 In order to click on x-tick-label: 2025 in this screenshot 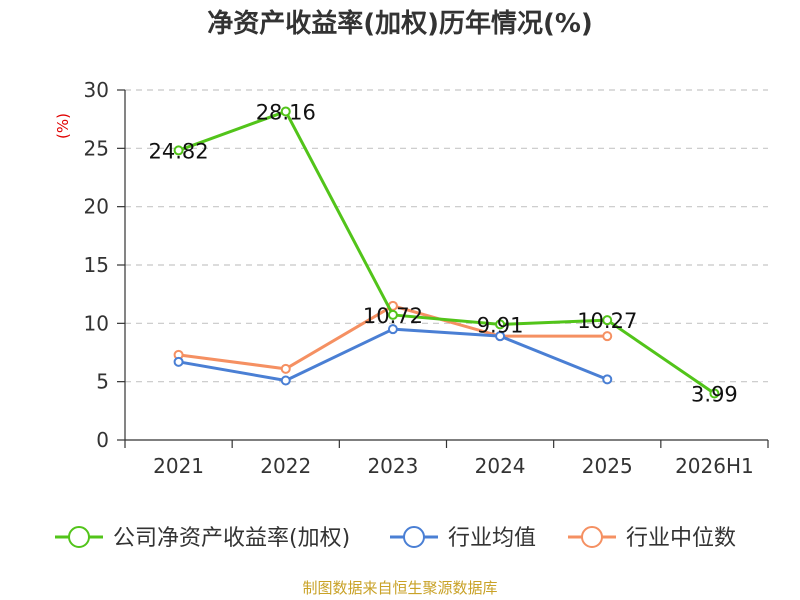, I will do `click(607, 466)`.